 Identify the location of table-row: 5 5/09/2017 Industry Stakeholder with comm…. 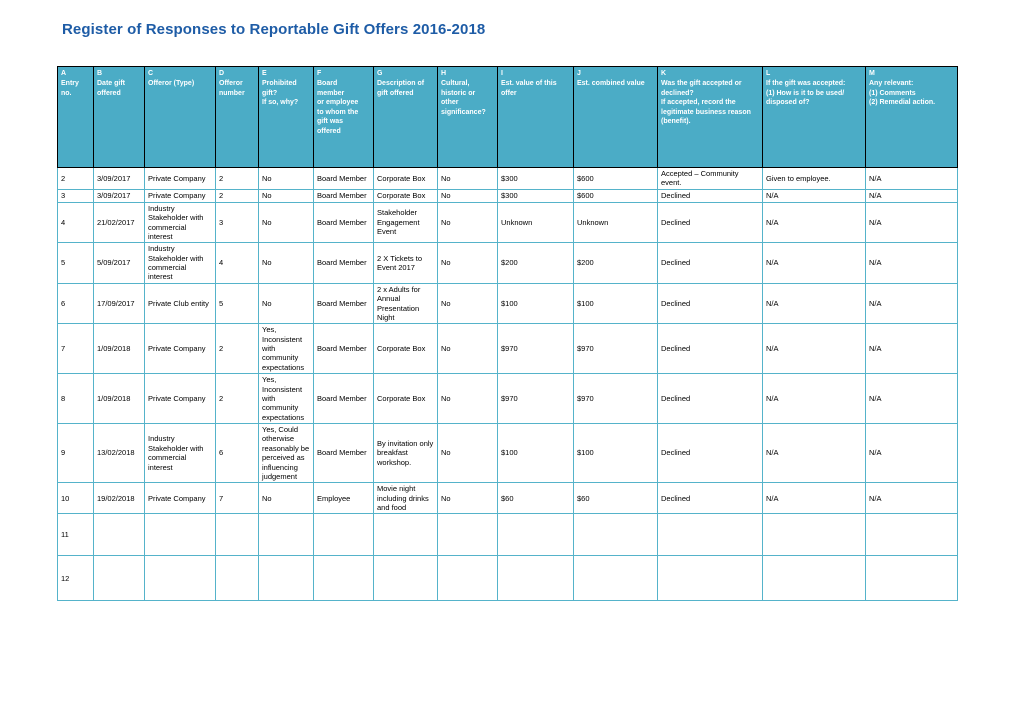
(507, 263).